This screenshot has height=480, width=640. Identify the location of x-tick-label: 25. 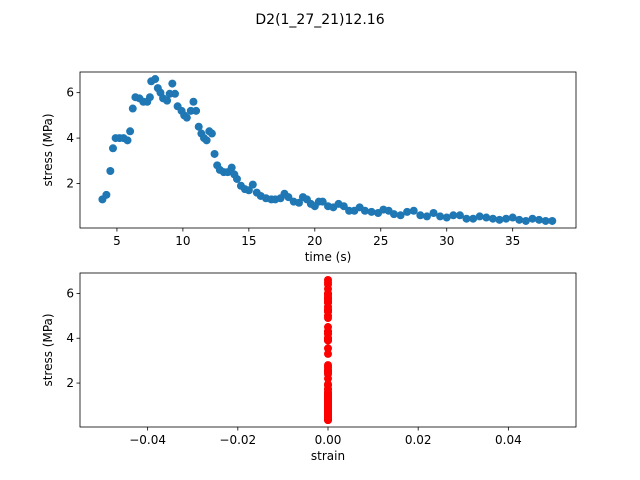
(380, 241).